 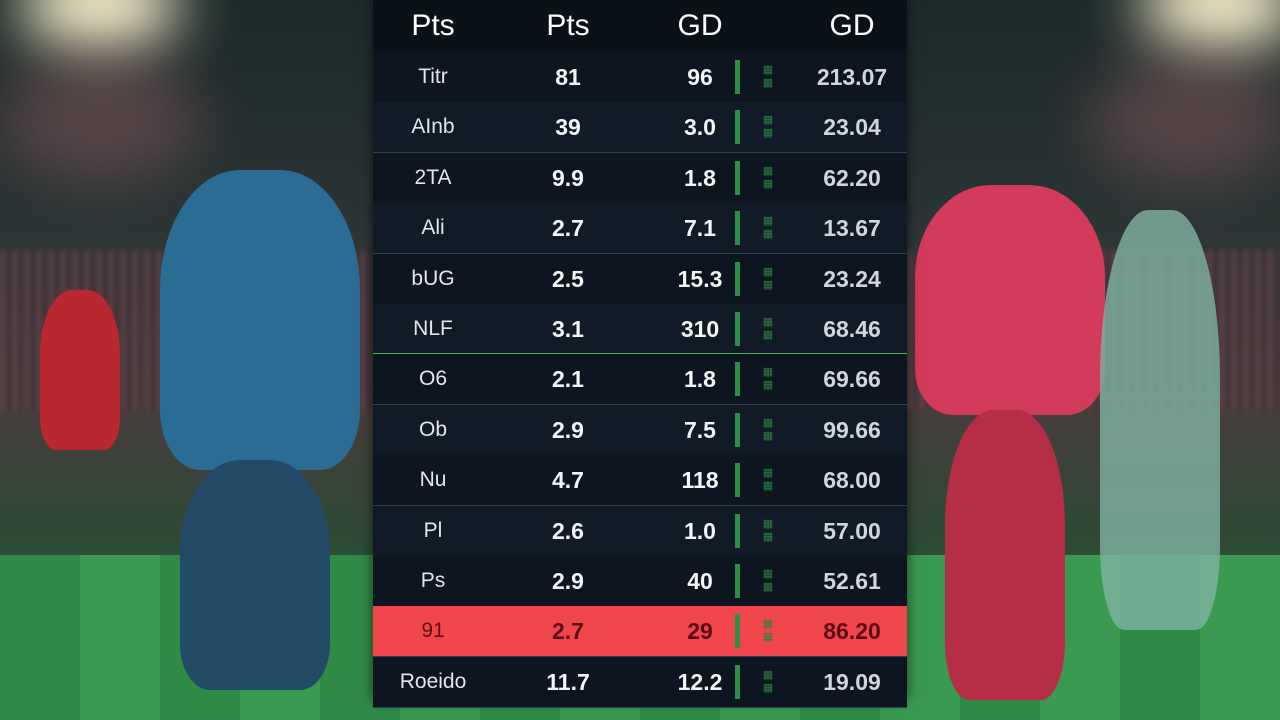 What do you see at coordinates (700, 127) in the screenshot?
I see `table-cell: 3.0` at bounding box center [700, 127].